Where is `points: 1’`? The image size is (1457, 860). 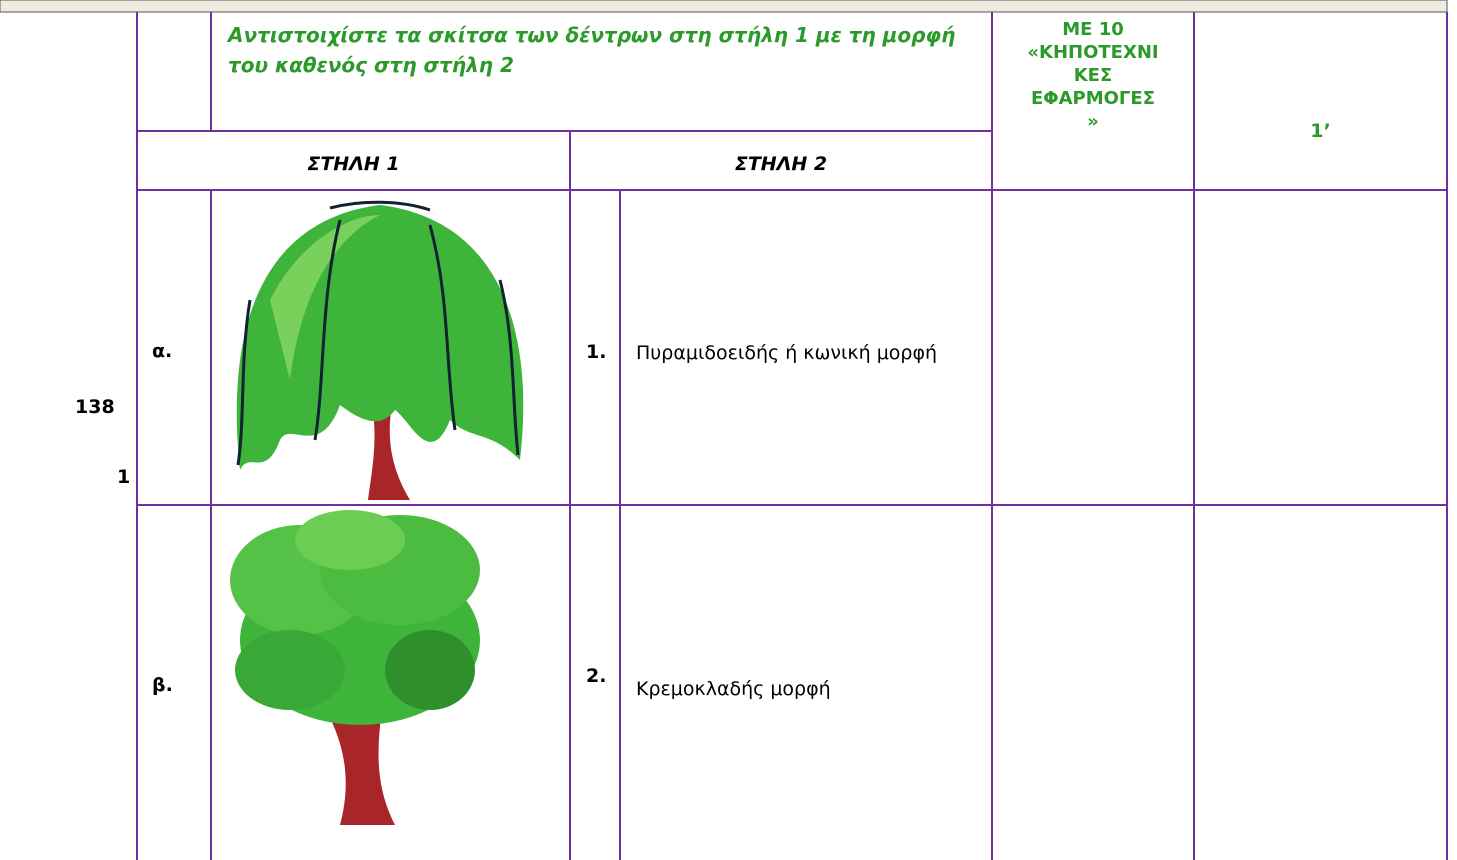 points: 1’ is located at coordinates (1320, 131).